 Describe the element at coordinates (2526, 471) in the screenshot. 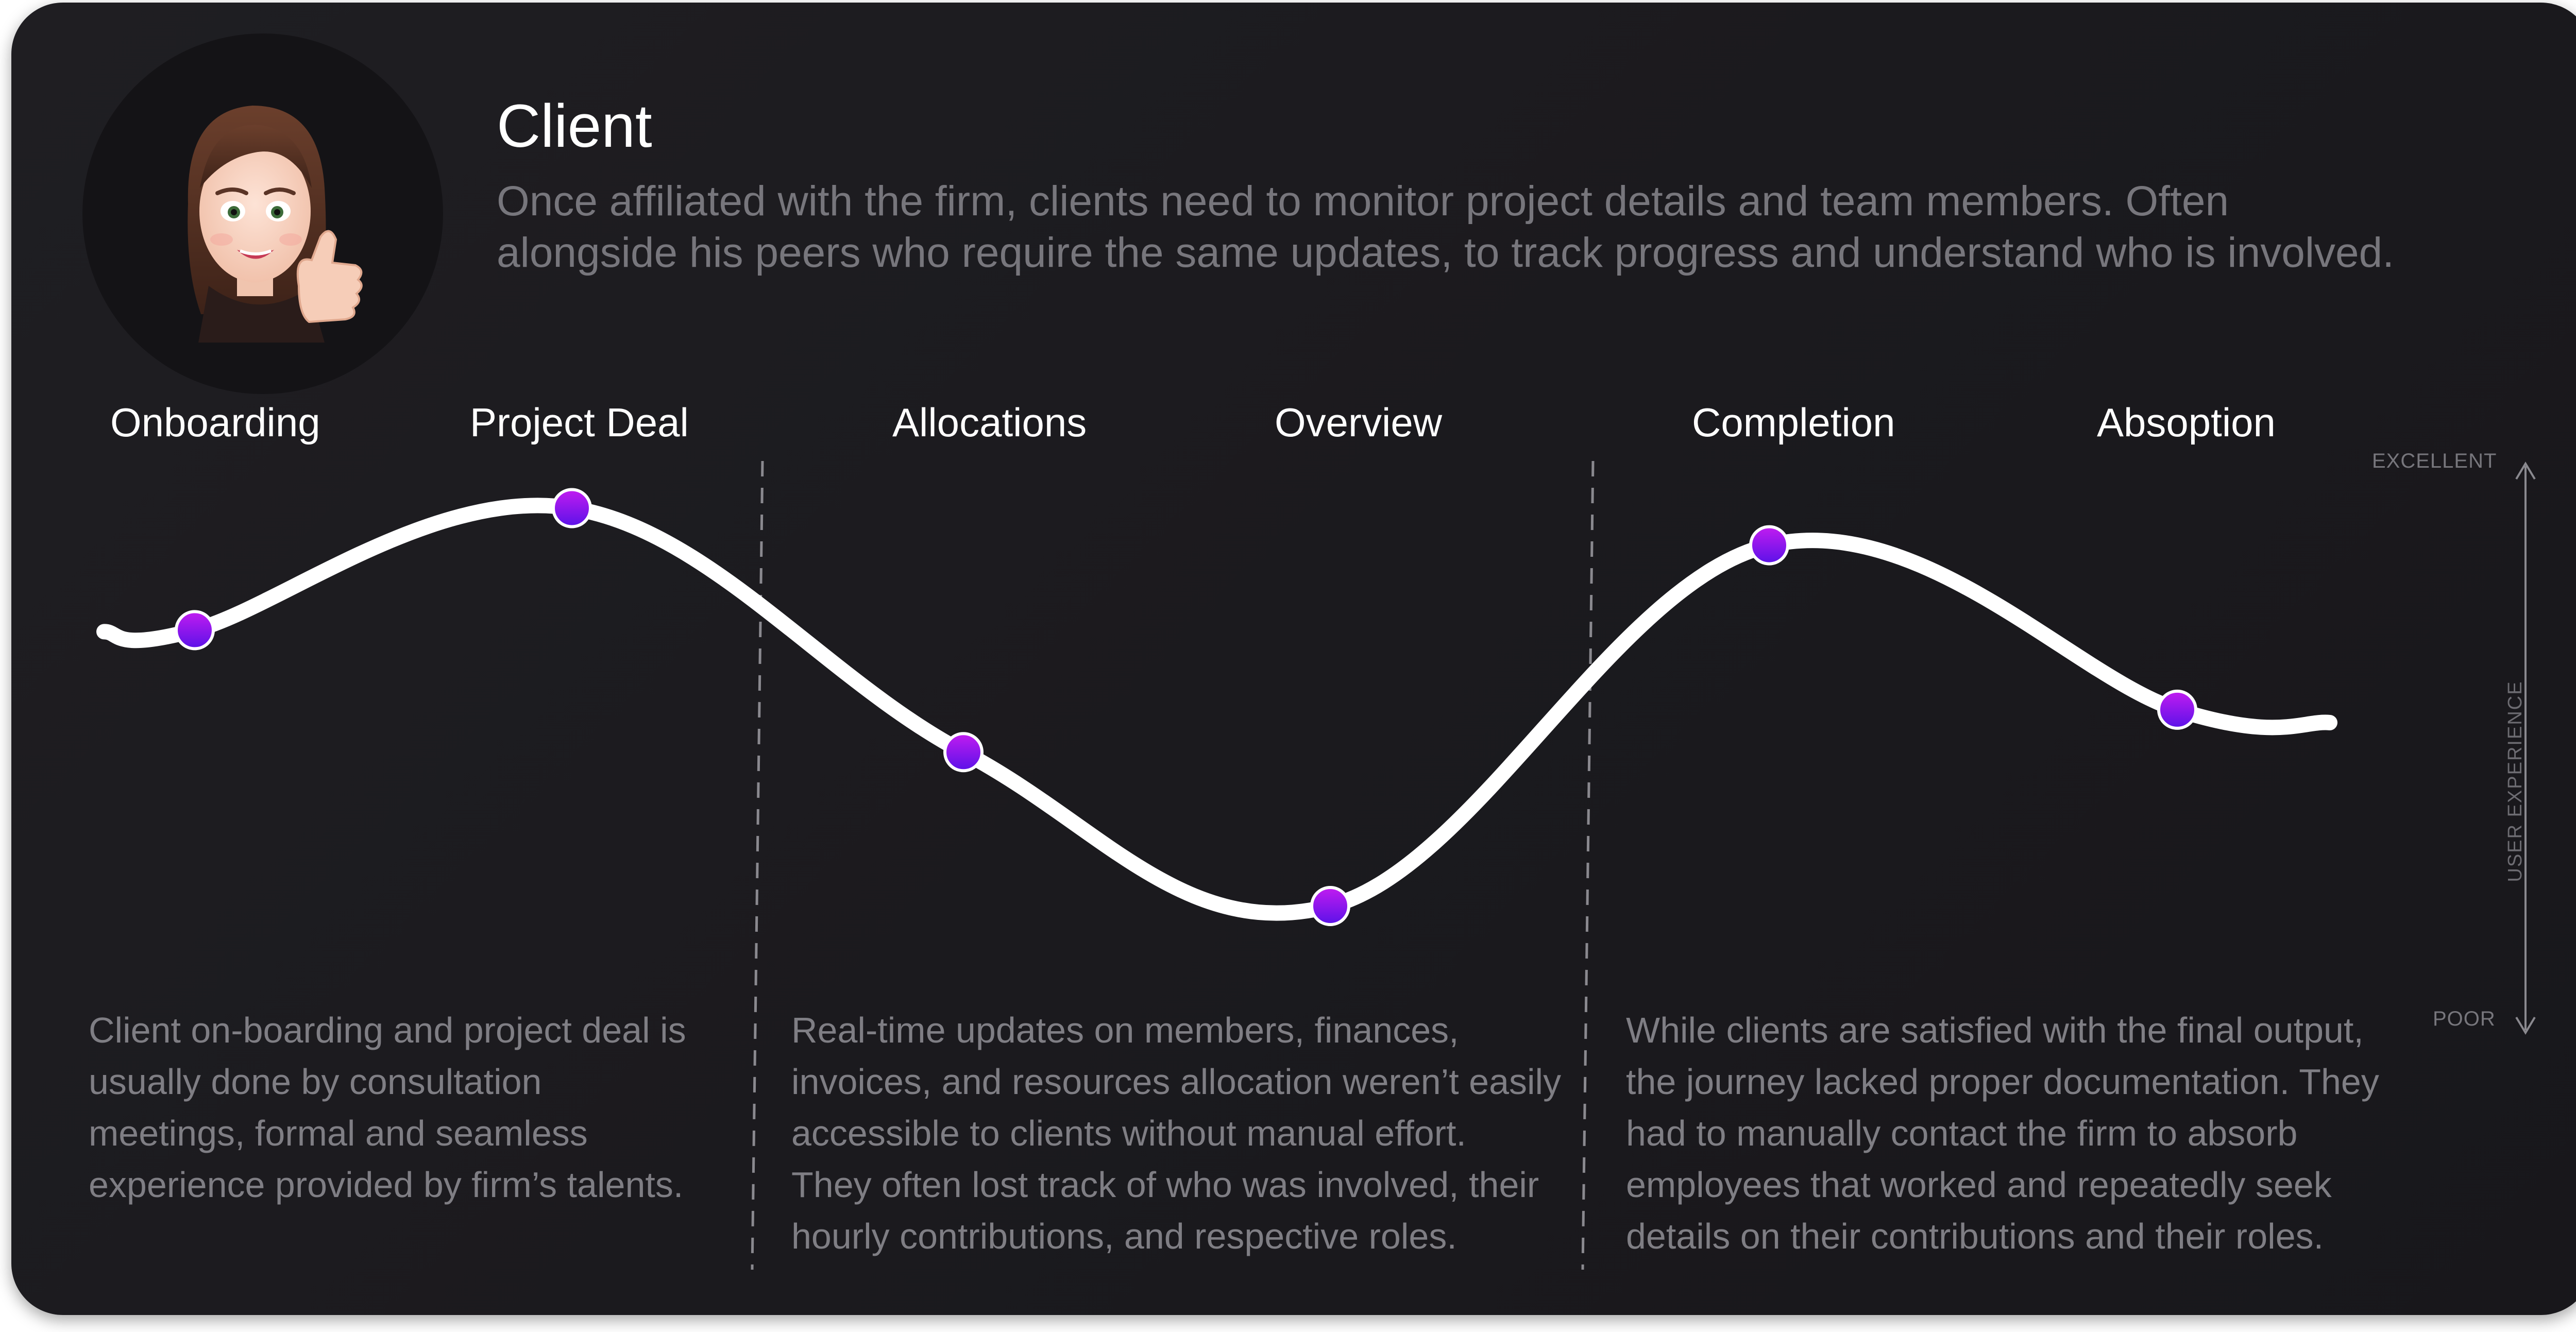

I see `axis-arrow-up-icon` at that location.